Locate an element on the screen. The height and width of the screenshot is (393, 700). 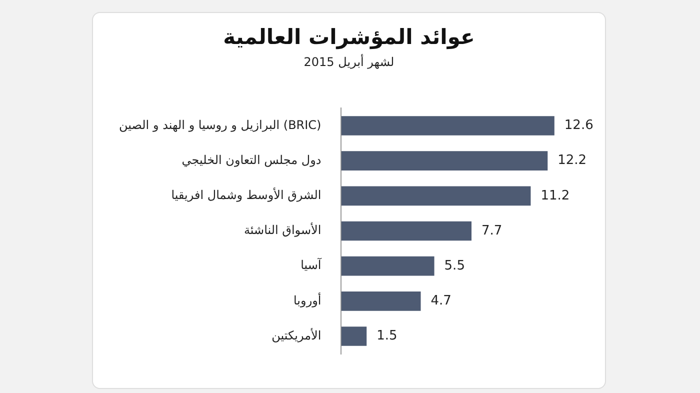
data-label: 12.6 is located at coordinates (579, 126).